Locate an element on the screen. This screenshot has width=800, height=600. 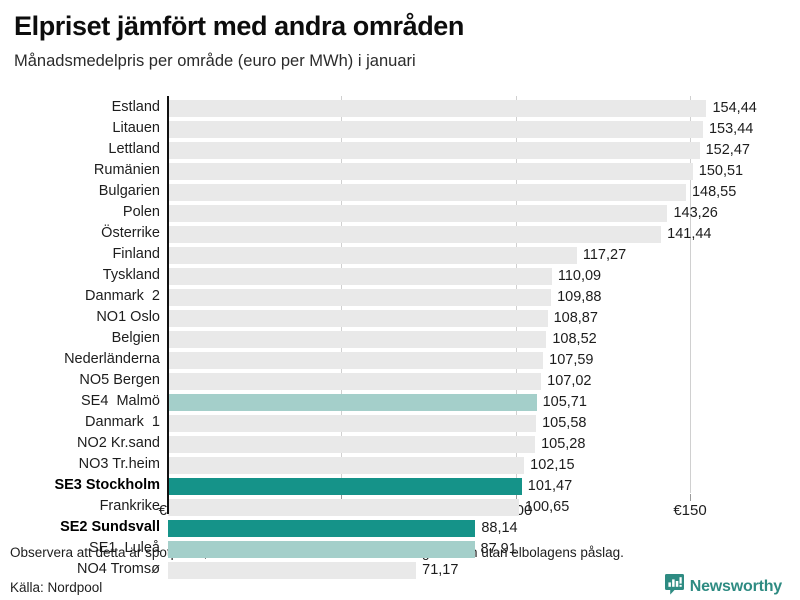
category-label: Polen is located at coordinates (141, 212).